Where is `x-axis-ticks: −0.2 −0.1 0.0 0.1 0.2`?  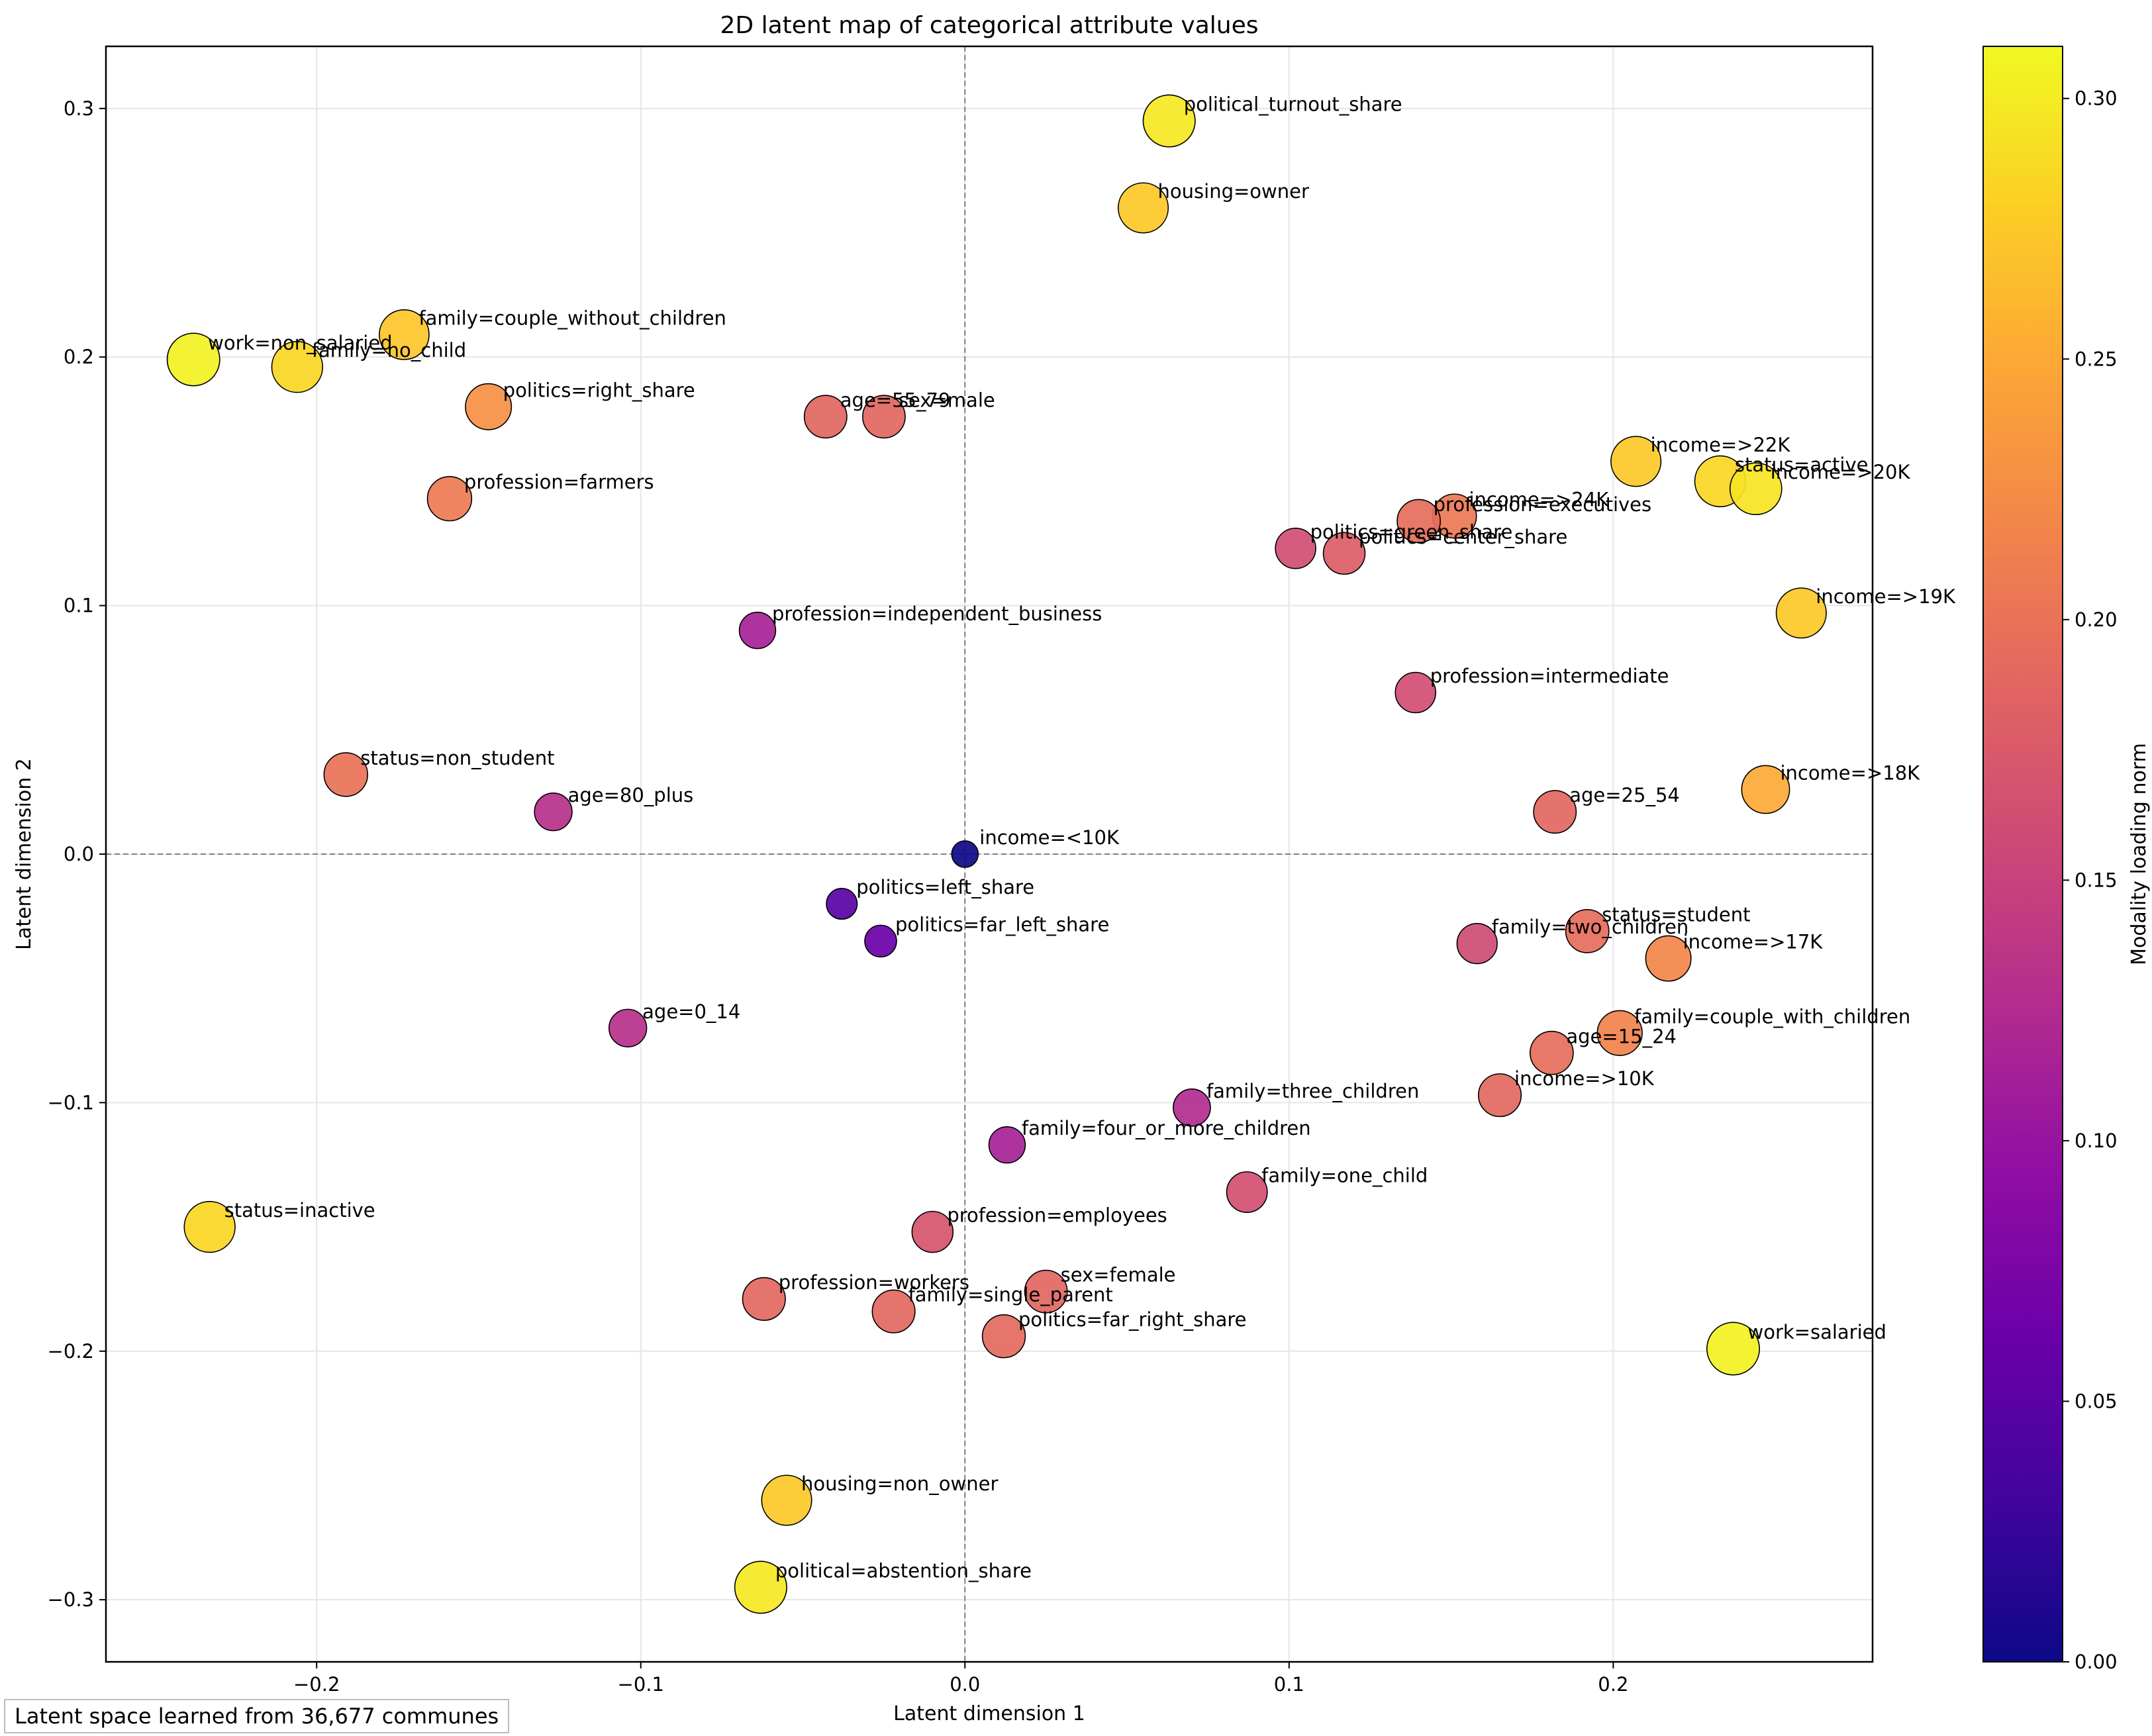 x-axis-ticks: −0.2 −0.1 0.0 0.1 0.2 is located at coordinates (960, 1679).